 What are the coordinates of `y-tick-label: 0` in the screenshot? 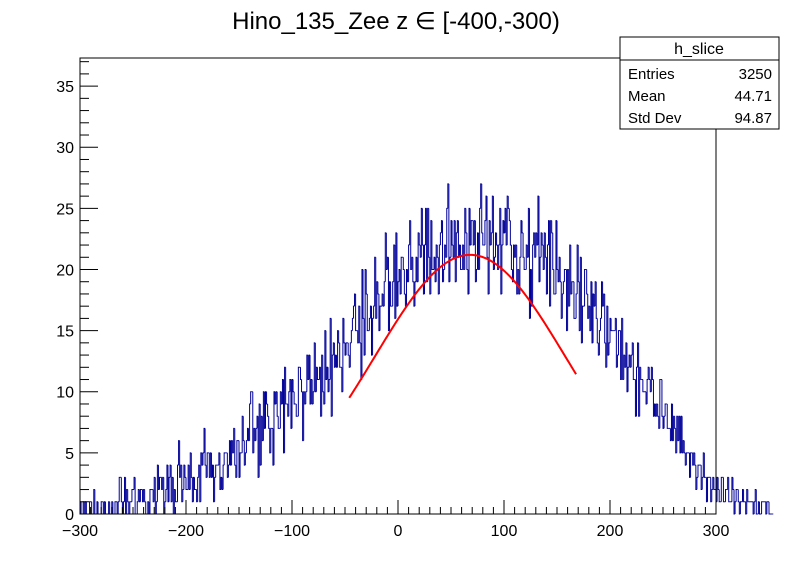 It's located at (69, 515).